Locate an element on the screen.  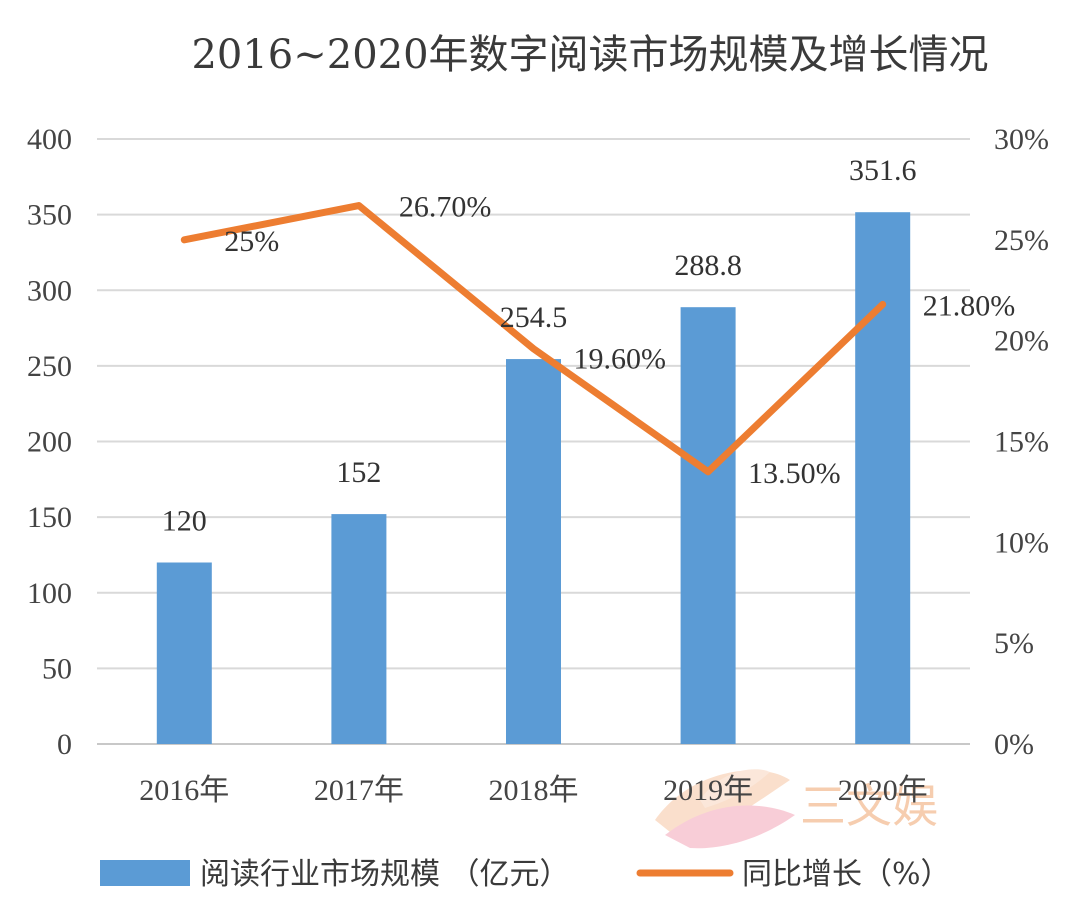
right-axis-tick-label: 30% is located at coordinates (1021, 139).